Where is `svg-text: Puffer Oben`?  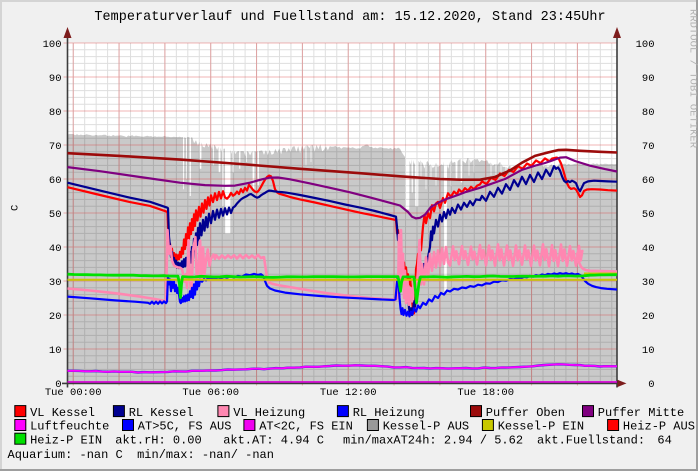 svg-text: Puffer Oben is located at coordinates (525, 413).